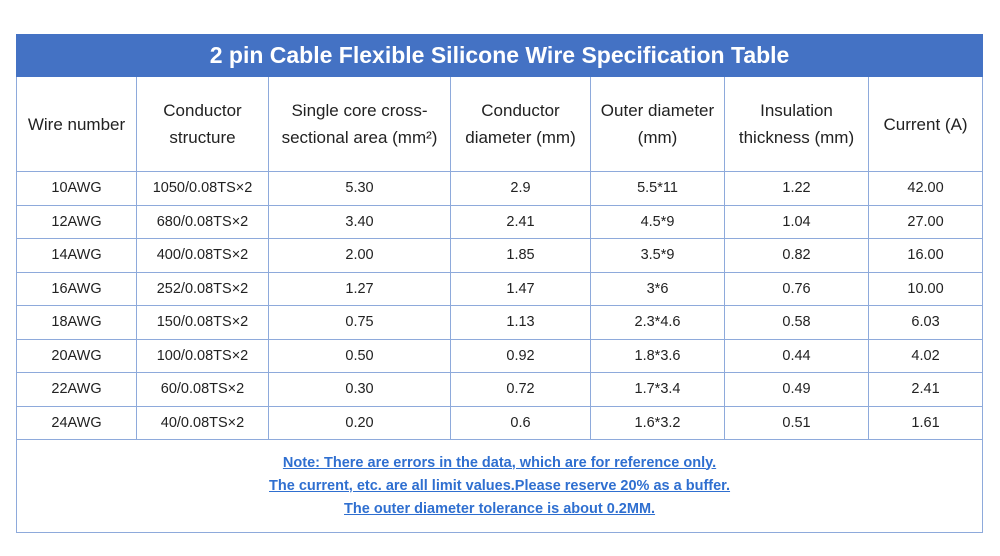 This screenshot has height=556, width=1000. Describe the element at coordinates (359, 389) in the screenshot. I see `data-cell: 0.30` at that location.